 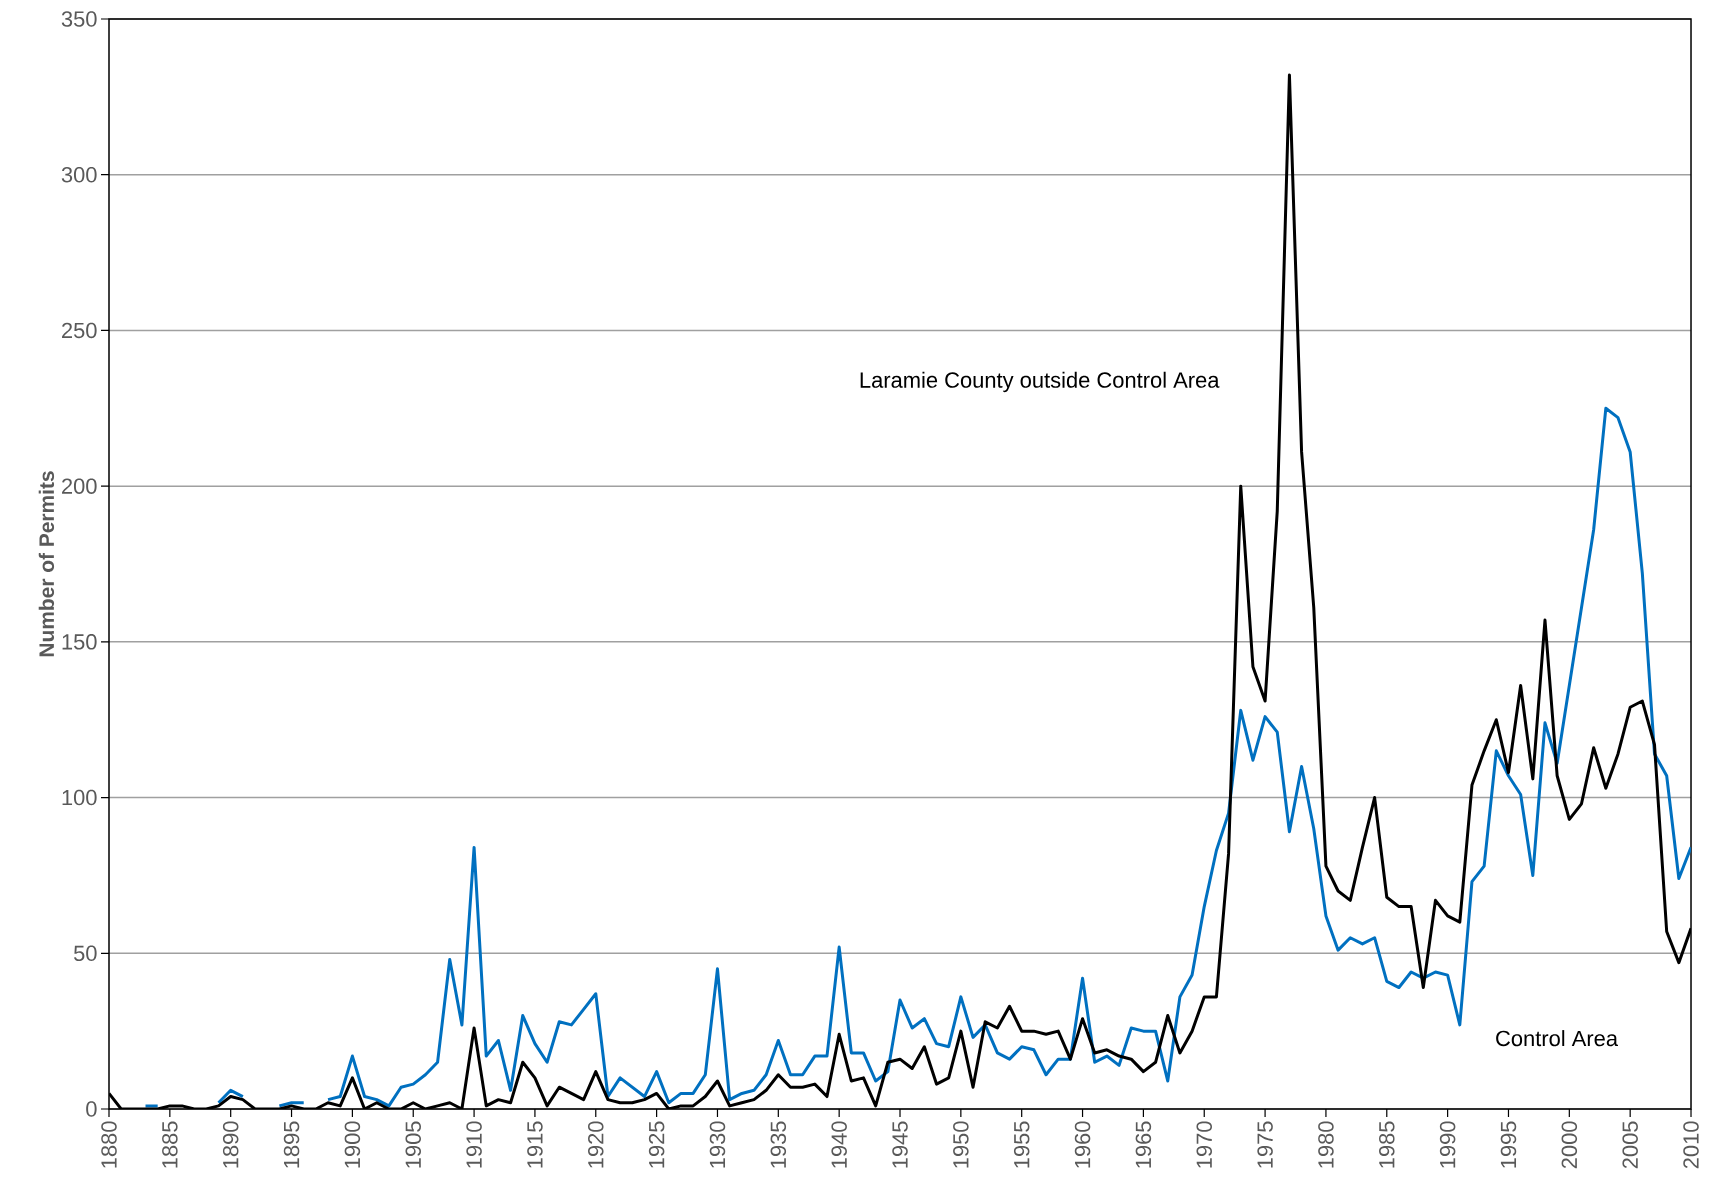 What do you see at coordinates (961, 1144) in the screenshot?
I see `x-tick-label: 1950` at bounding box center [961, 1144].